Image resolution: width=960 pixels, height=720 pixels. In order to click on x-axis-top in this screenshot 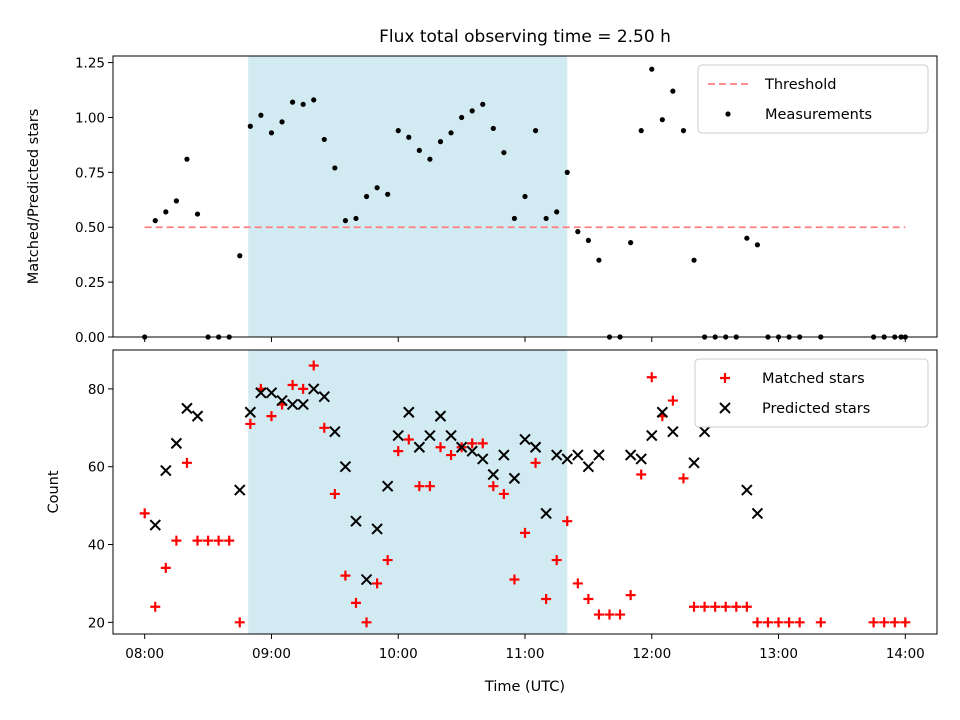, I will do `click(525, 339)`.